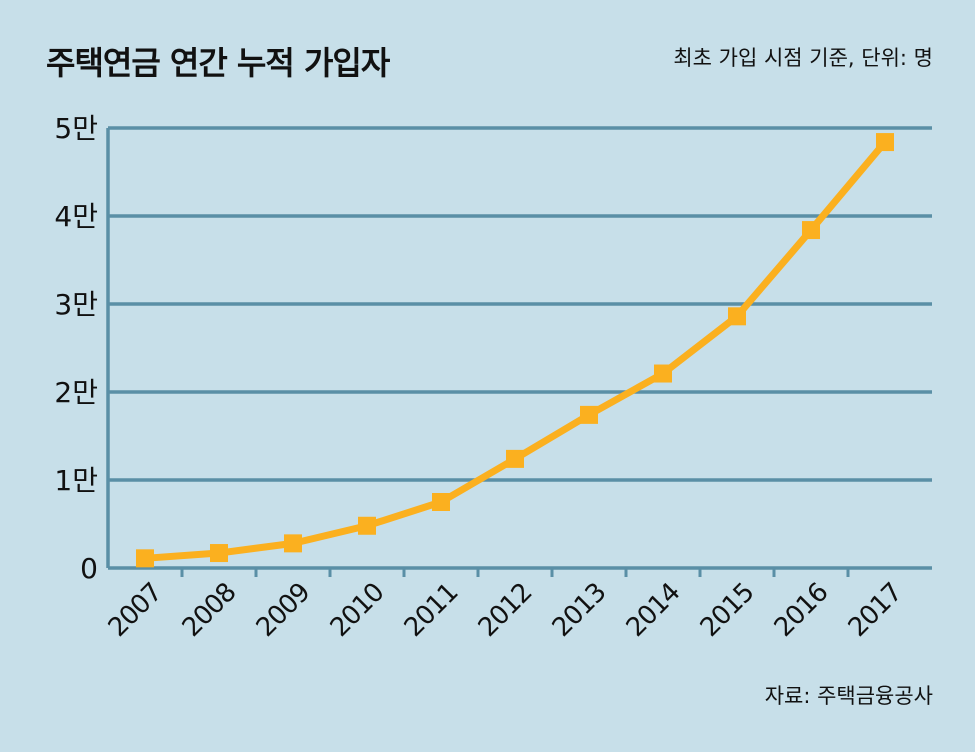  I want to click on x-tick-label: 2012, so click(505, 610).